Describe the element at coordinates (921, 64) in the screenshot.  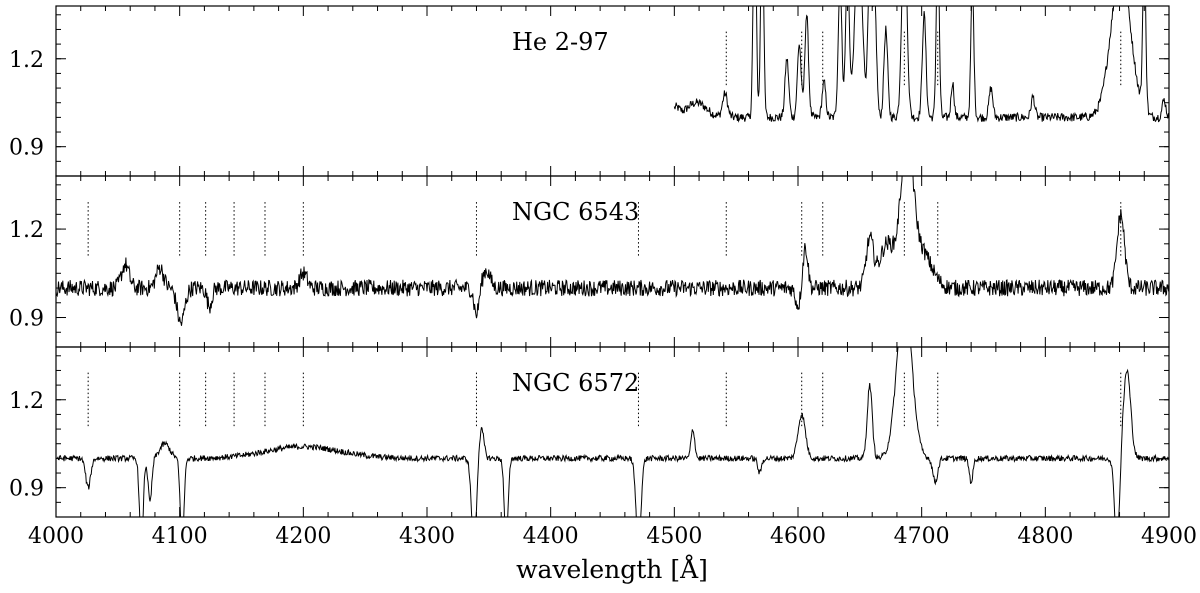
I see `spectrum-line` at that location.